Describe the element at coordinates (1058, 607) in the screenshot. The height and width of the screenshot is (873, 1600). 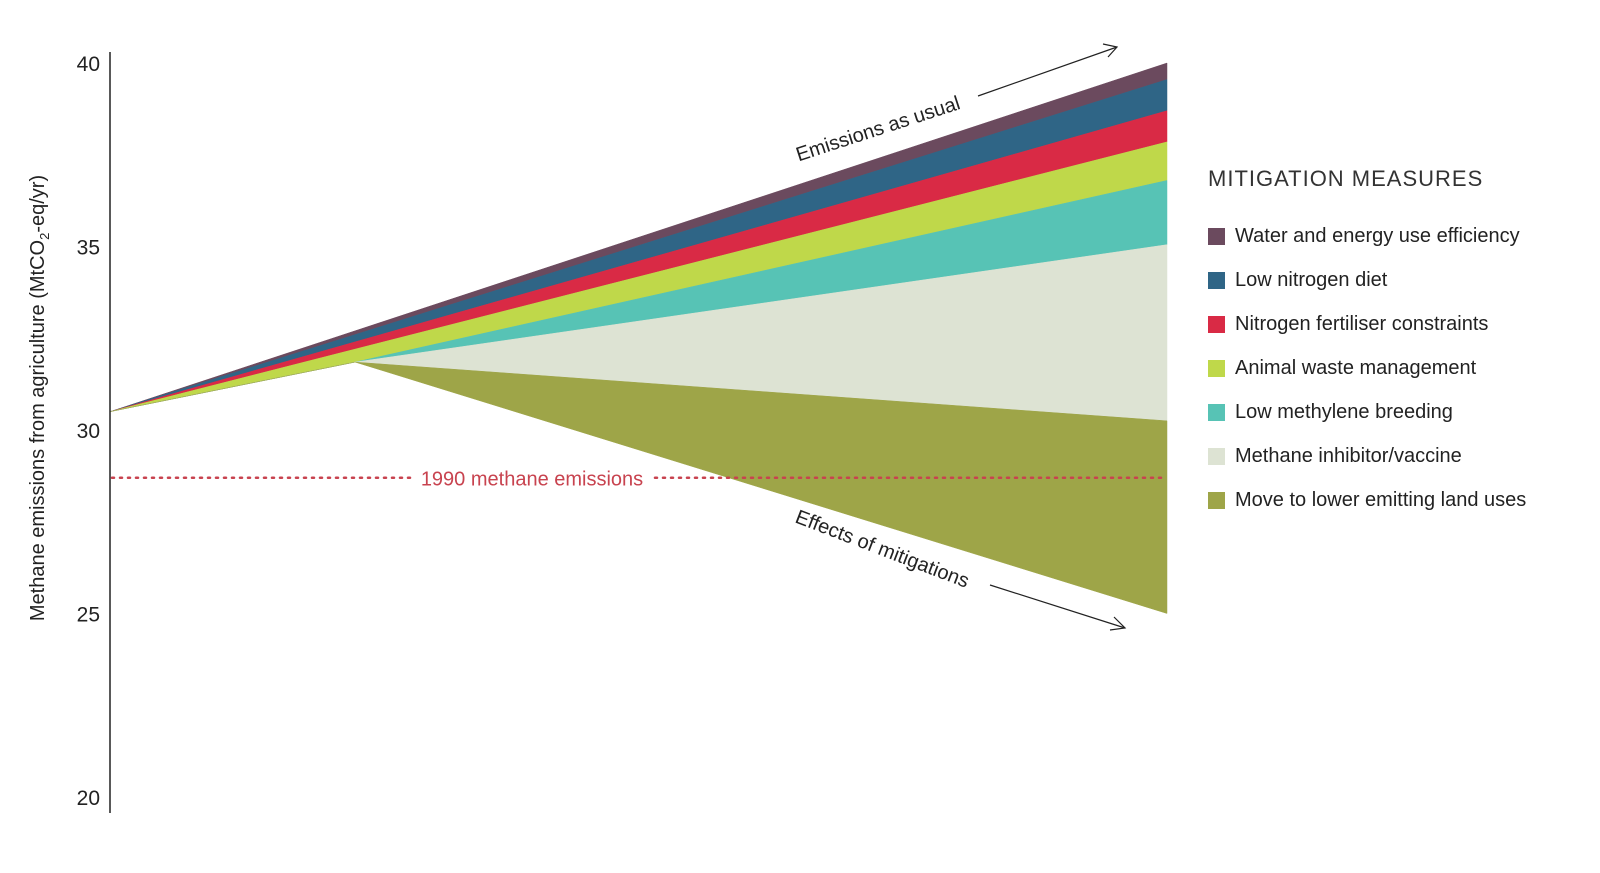
I see `arrow-down-icon` at that location.